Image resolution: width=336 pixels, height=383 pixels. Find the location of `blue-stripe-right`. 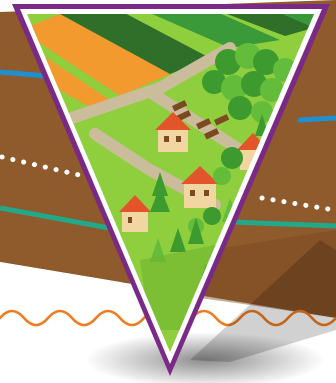

blue-stripe-right is located at coordinates (316, 119).